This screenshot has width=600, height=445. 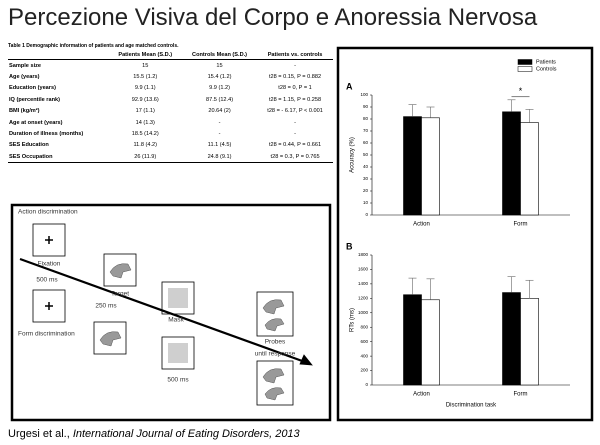 I want to click on mask-noise, so click(x=178, y=325).